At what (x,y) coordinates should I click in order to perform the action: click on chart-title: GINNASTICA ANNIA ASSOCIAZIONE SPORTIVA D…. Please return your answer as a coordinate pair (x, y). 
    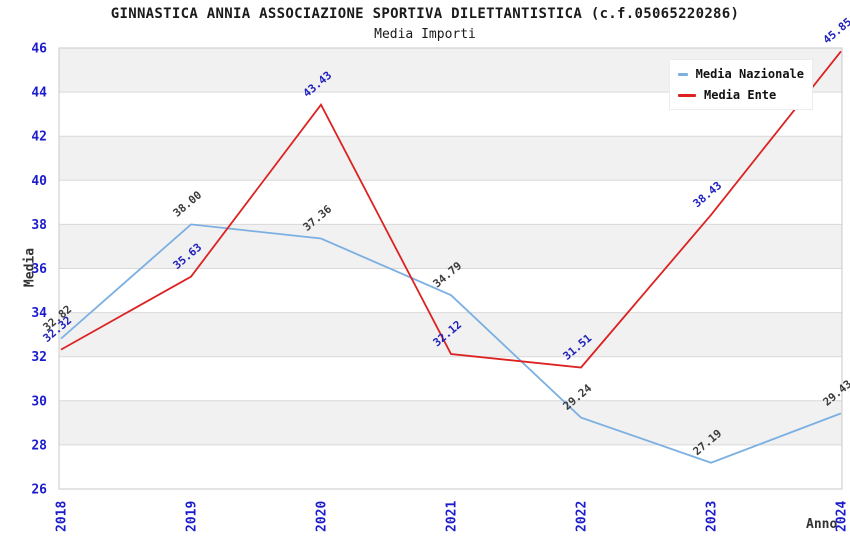
    Looking at the image, I should click on (425, 14).